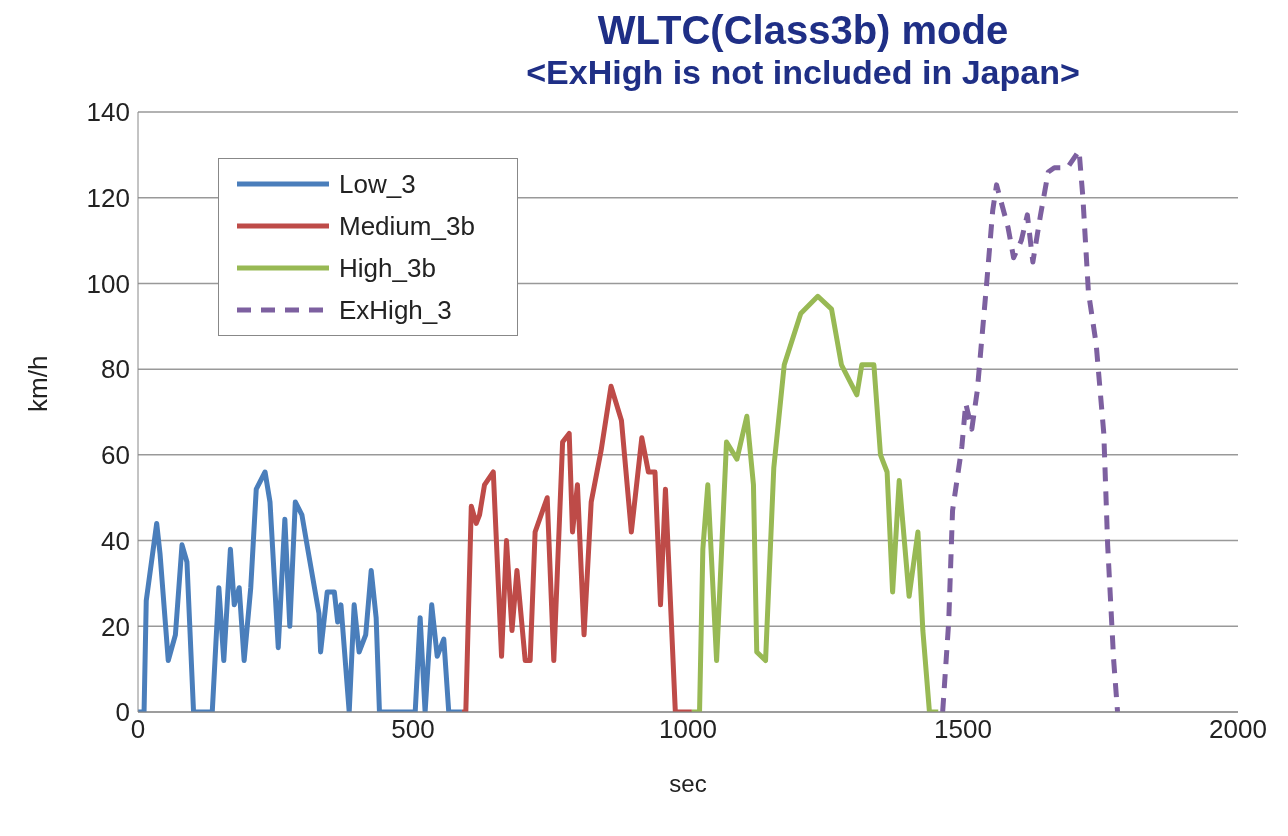 This screenshot has height=836, width=1288. I want to click on legend-label: ExHigh_3, so click(395, 310).